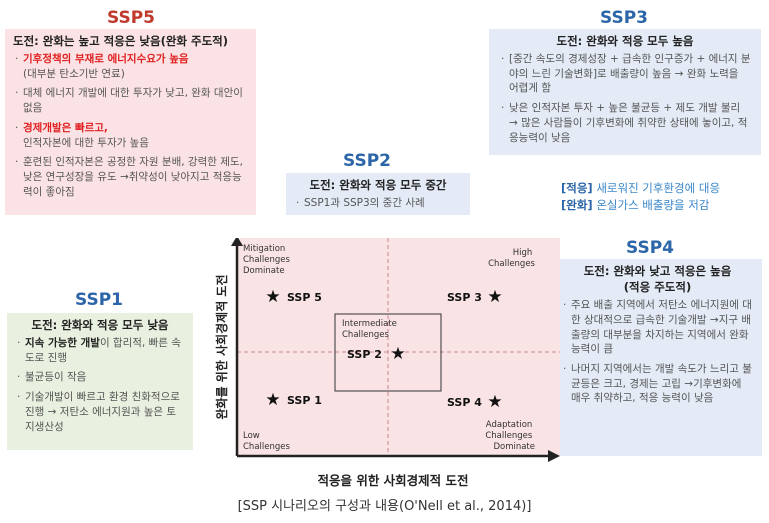 The image size is (769, 523). What do you see at coordinates (304, 400) in the screenshot?
I see `svg-text: SSP 1` at bounding box center [304, 400].